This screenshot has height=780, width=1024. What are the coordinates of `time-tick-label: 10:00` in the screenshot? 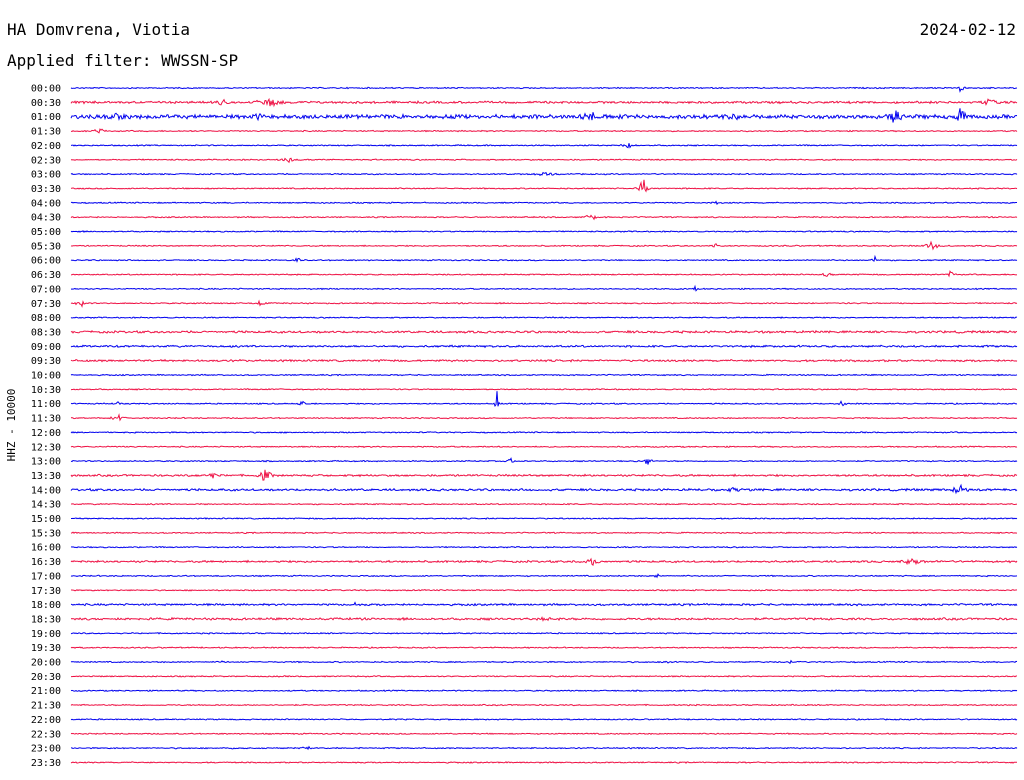 It's located at (46, 376).